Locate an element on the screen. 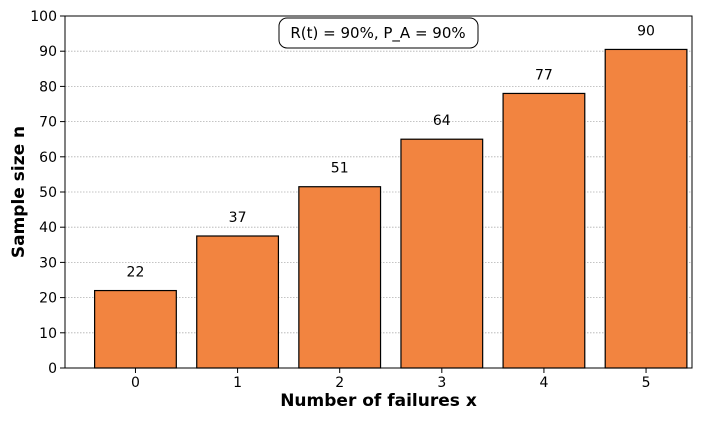 Image resolution: width=705 pixels, height=423 pixels. y-tick-label: 40 is located at coordinates (48, 228).